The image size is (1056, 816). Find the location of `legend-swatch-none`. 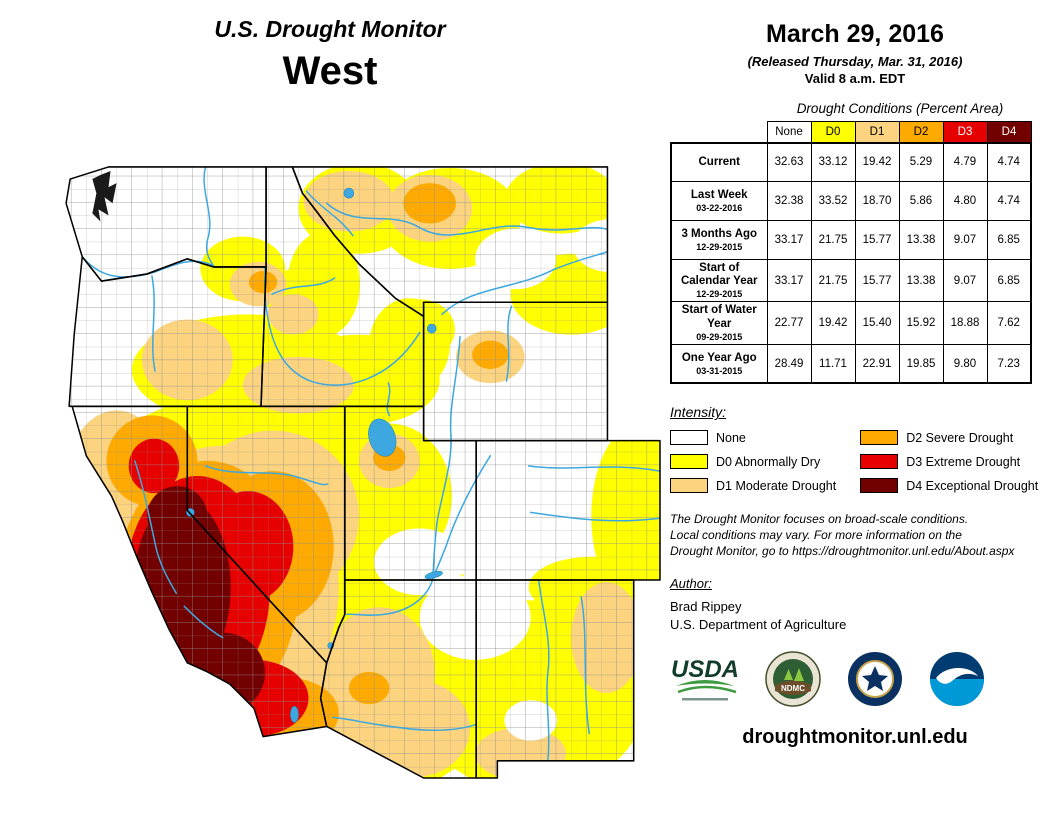

legend-swatch-none is located at coordinates (689, 438).